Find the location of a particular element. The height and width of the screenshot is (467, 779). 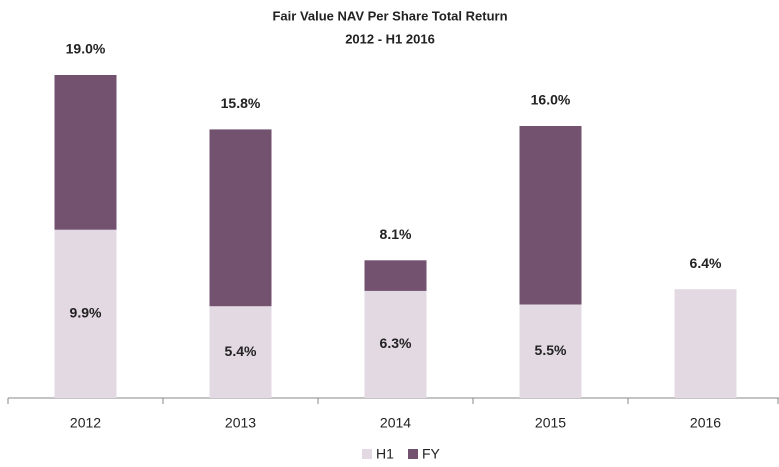

legend-label: FY is located at coordinates (431, 454).